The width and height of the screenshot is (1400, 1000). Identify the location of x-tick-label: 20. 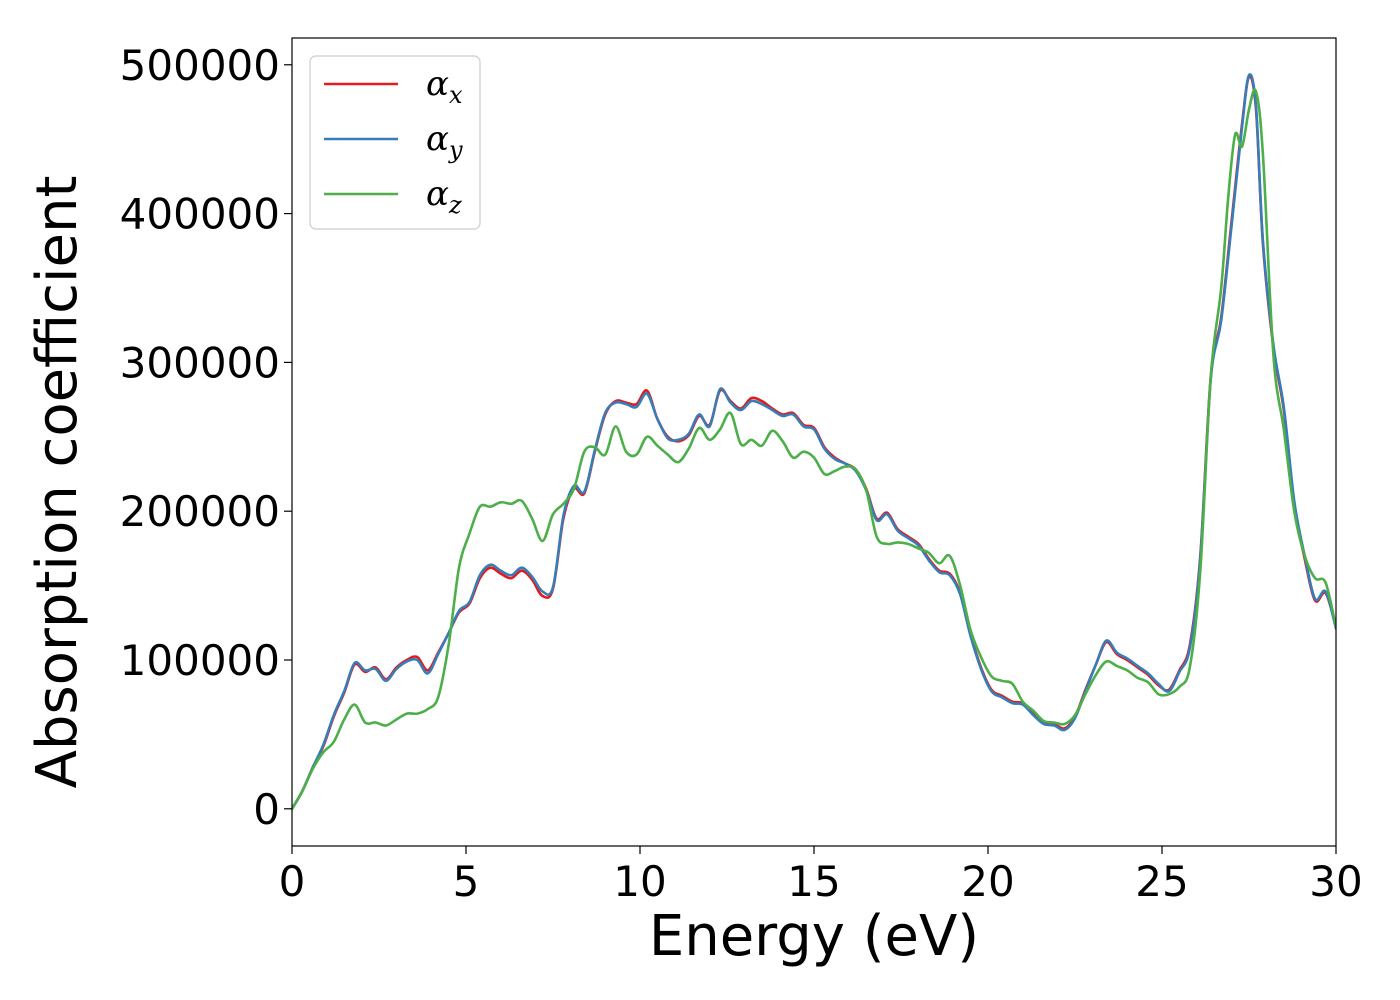
(987, 881).